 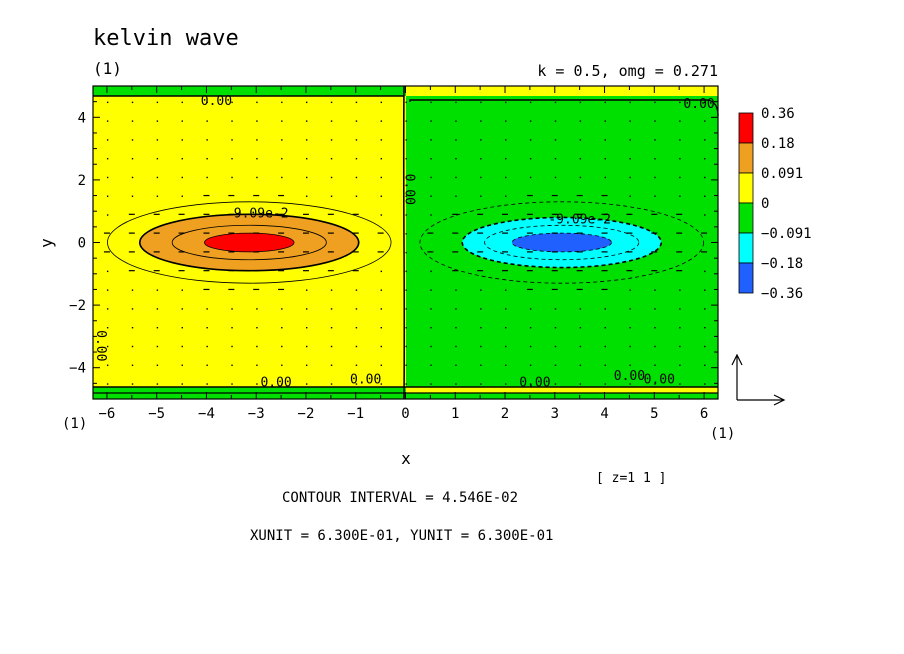 What do you see at coordinates (206, 414) in the screenshot?
I see `x-tick-label: −4` at bounding box center [206, 414].